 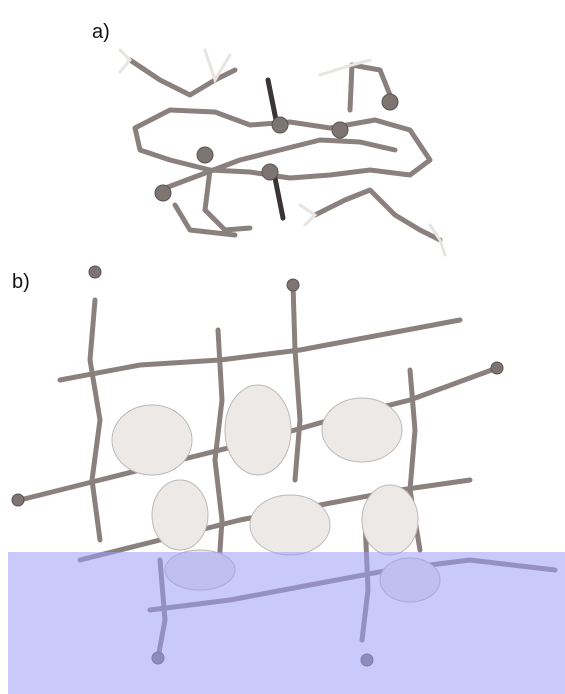 What do you see at coordinates (101, 32) in the screenshot?
I see `panel-label: a)` at bounding box center [101, 32].